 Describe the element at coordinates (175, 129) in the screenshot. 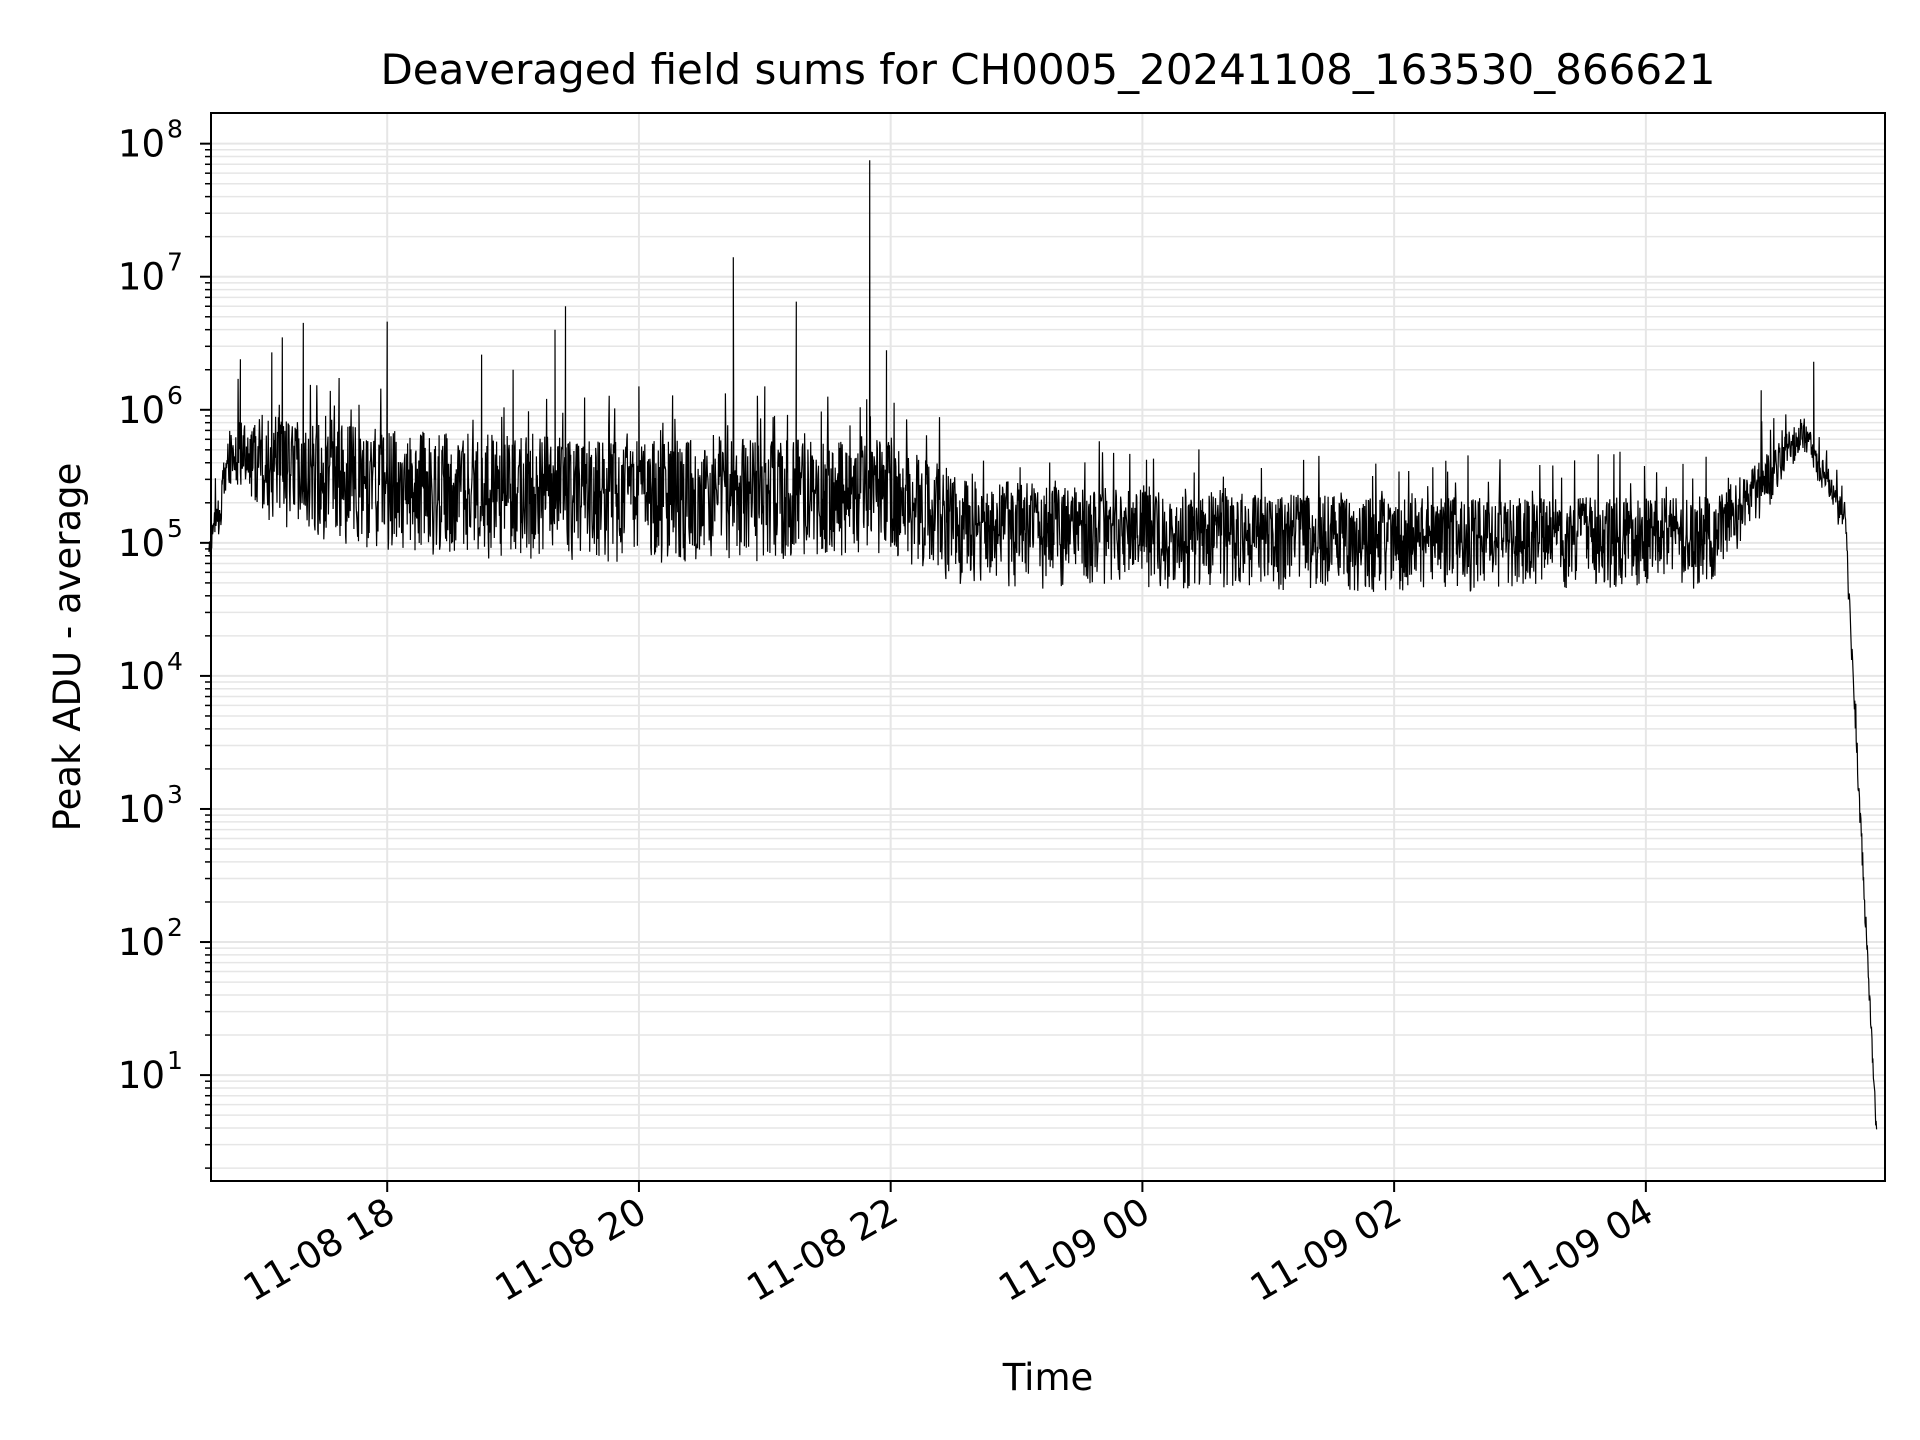

I see `y-tick-exponent: 8` at that location.